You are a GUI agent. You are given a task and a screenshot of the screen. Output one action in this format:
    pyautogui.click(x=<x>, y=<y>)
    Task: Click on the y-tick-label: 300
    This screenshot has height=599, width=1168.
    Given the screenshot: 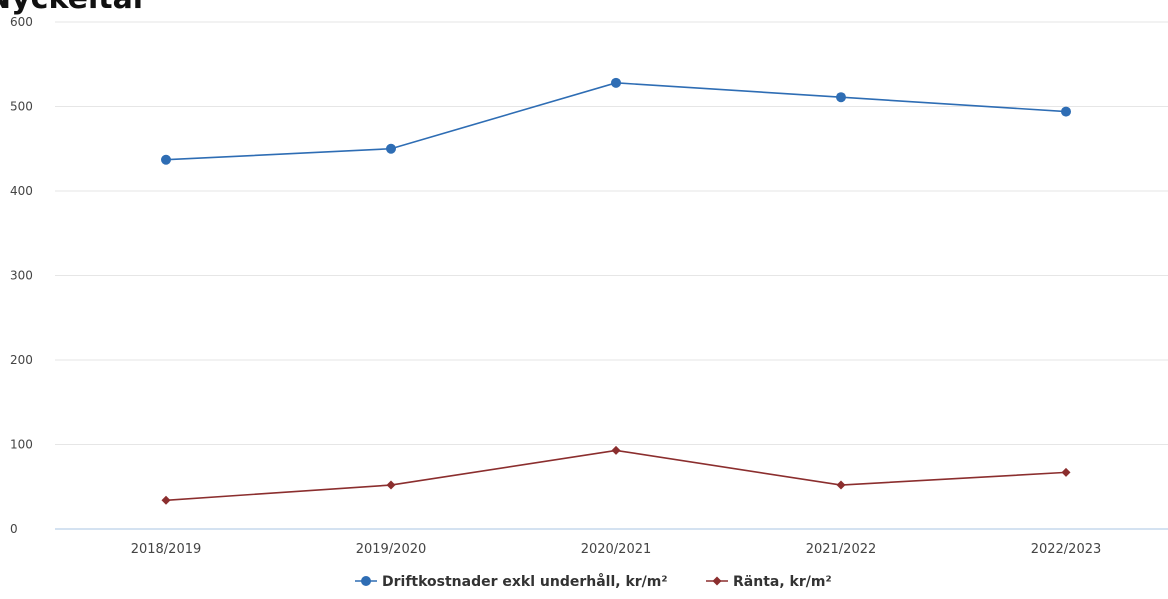 What is the action you would take?
    pyautogui.click(x=21, y=276)
    